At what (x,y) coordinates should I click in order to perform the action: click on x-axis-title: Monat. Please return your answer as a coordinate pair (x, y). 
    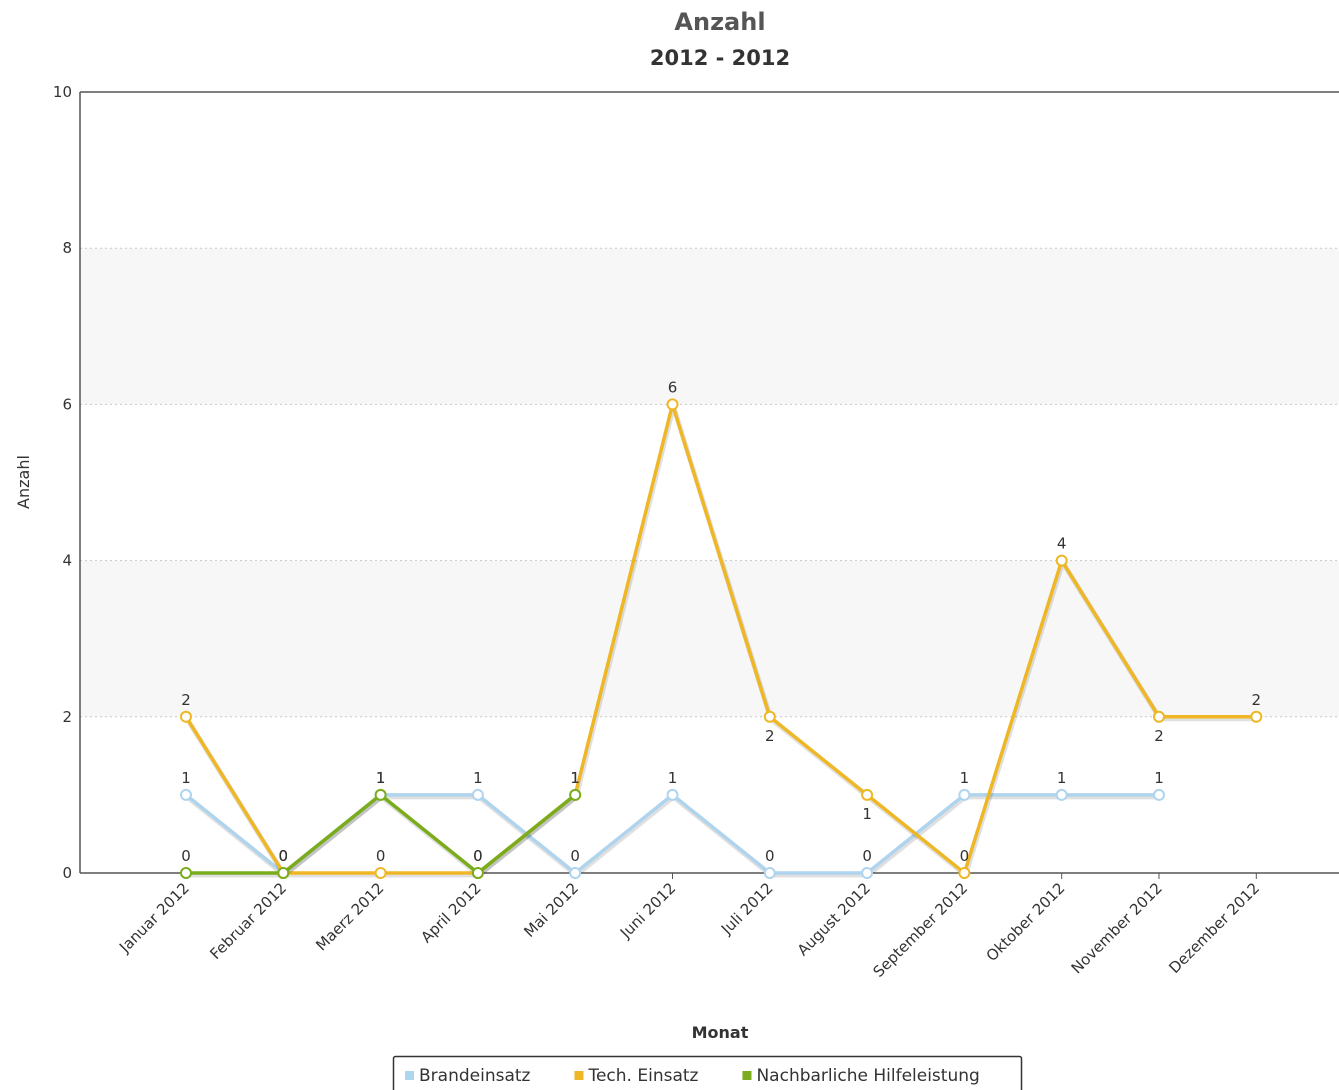
    Looking at the image, I should click on (720, 1032).